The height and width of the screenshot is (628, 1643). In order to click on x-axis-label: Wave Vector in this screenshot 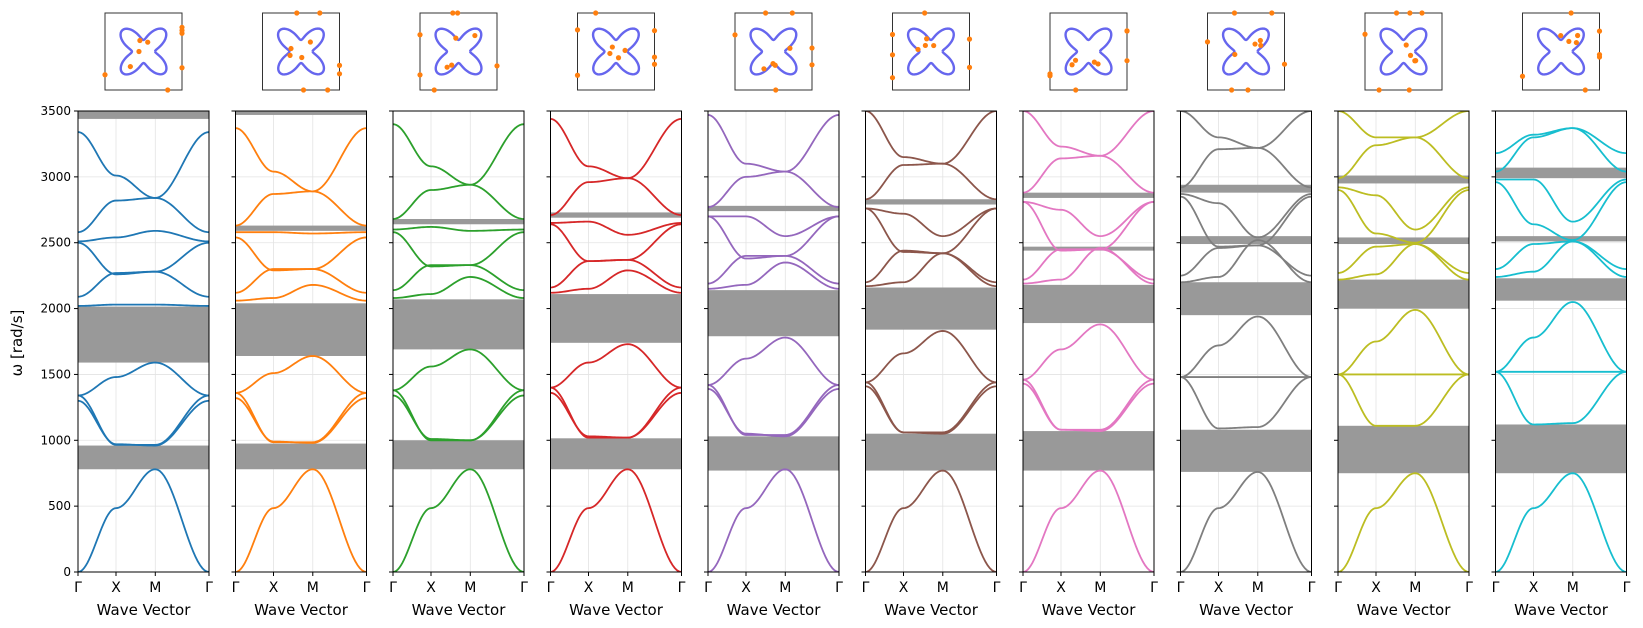, I will do `click(774, 610)`.